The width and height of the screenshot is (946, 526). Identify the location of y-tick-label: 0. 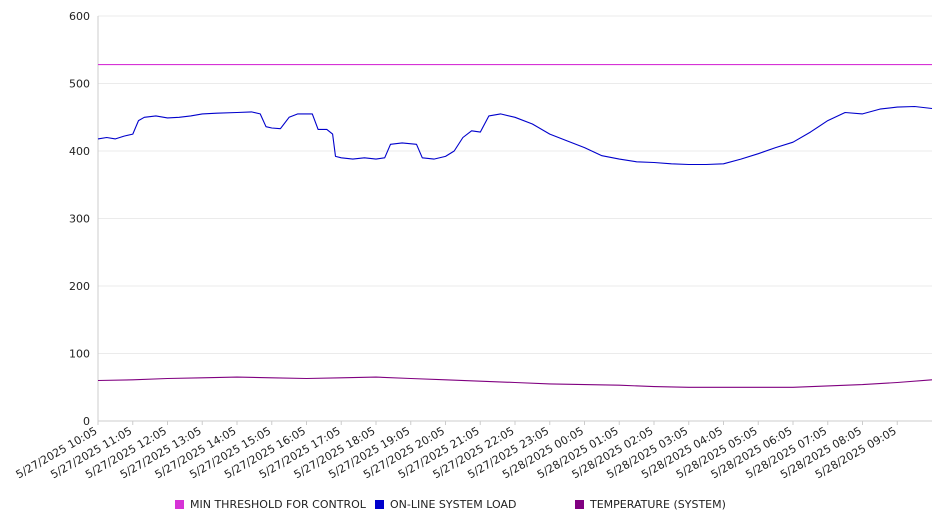
(86, 421).